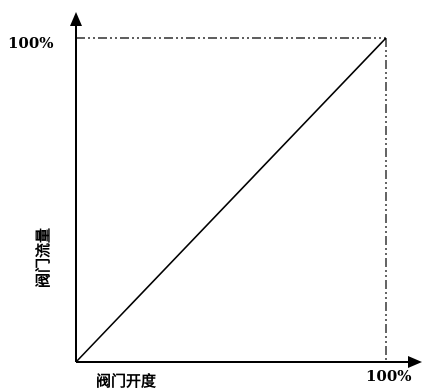 The width and height of the screenshot is (425, 390). I want to click on y-axis-arrowhead, so click(76, 19).